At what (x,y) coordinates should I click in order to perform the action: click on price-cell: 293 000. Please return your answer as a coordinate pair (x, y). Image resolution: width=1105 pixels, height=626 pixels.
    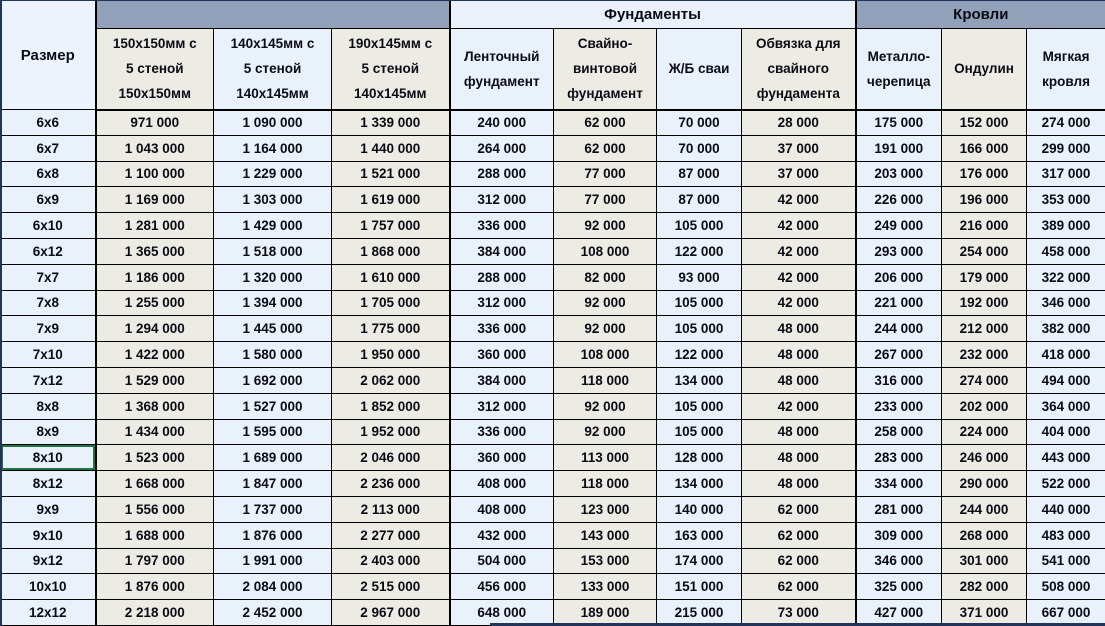
    Looking at the image, I should click on (898, 251).